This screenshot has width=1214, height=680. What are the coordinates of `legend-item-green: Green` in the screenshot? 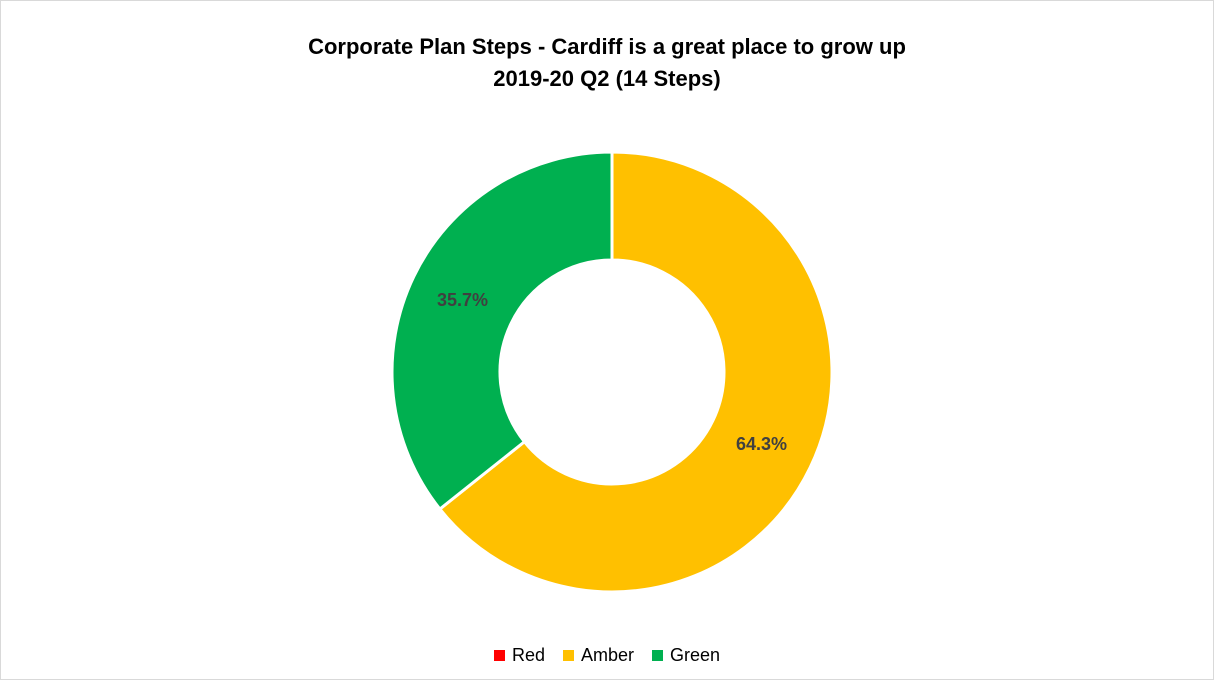 It's located at (686, 655).